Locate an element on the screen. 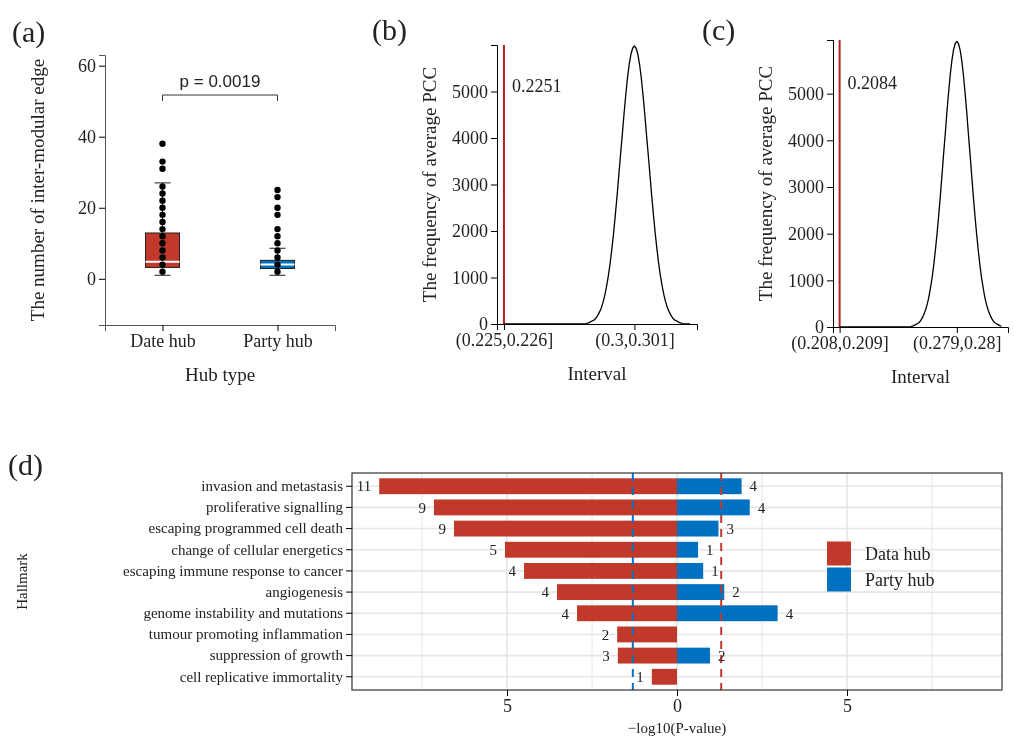 This screenshot has width=1014, height=746. x-tick-label: (0.208,0.209] is located at coordinates (840, 343).